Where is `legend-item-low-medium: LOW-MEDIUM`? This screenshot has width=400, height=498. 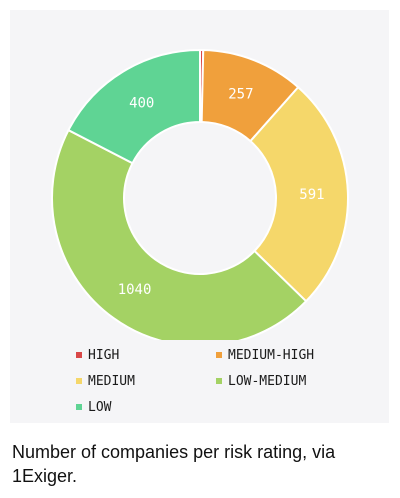 legend-item-low-medium: LOW-MEDIUM is located at coordinates (291, 381).